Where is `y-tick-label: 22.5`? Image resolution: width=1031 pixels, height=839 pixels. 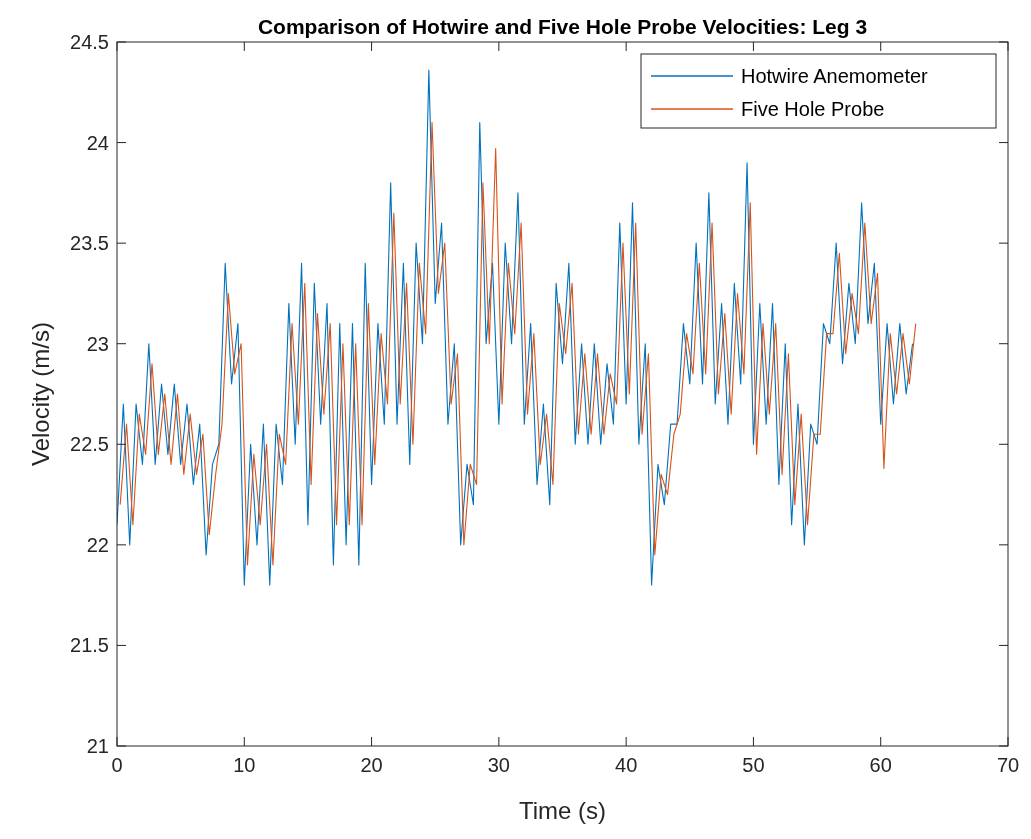
y-tick-label: 22.5 is located at coordinates (89, 444).